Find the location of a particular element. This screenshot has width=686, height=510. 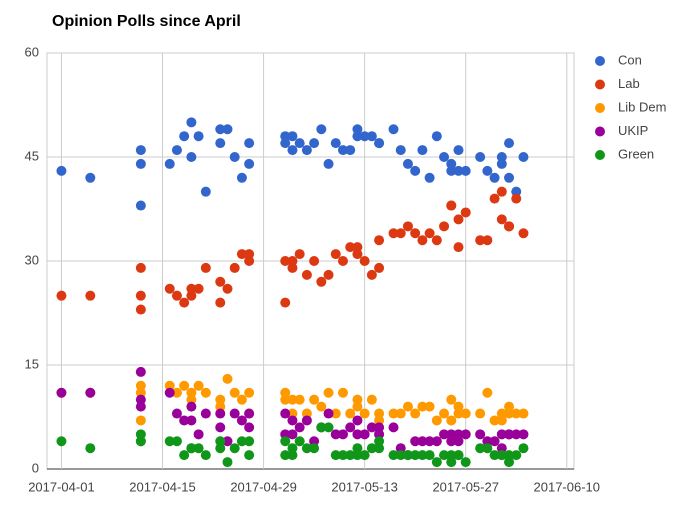

legend-label: Green is located at coordinates (636, 153).